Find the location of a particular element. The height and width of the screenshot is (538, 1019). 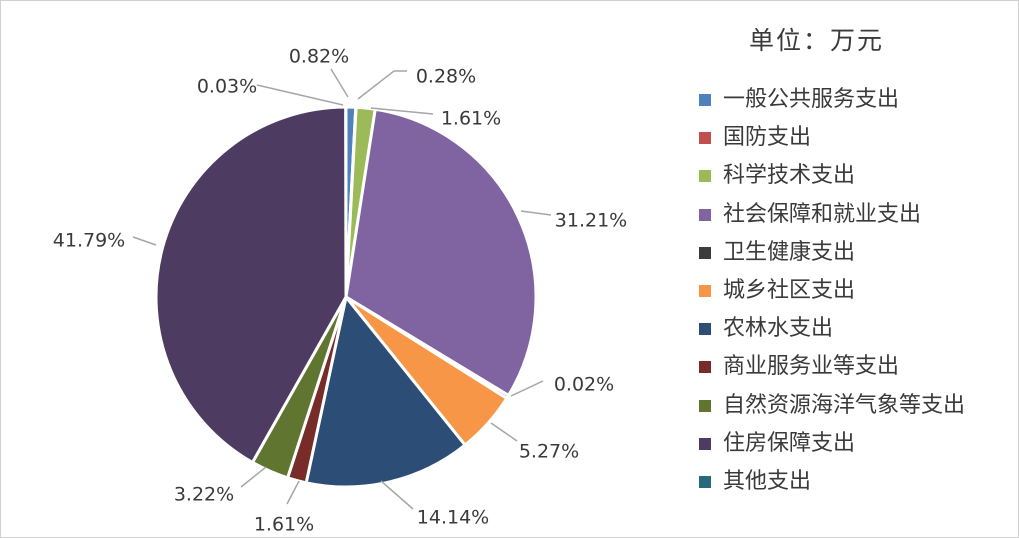

data-label: 3.22% is located at coordinates (204, 495).